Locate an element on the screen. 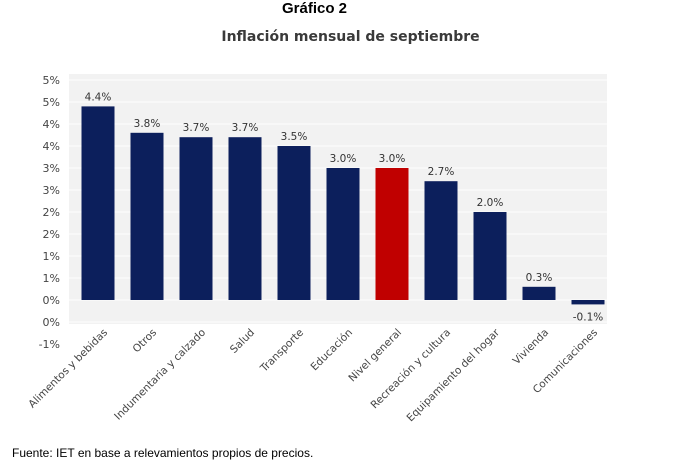 This screenshot has width=697, height=473. y-axis-ticks: -1% 0% 0% 1% 1% 2% 2% 3% 3% 4% 4% 5% 5% is located at coordinates (49, 212).